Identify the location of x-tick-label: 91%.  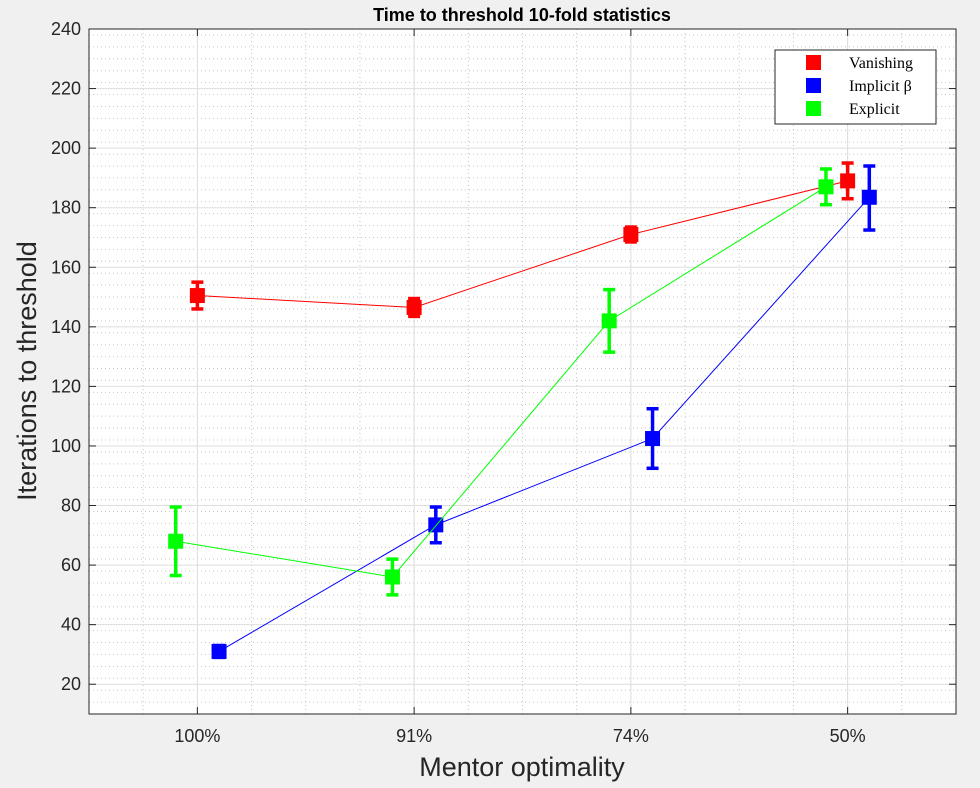
(414, 736).